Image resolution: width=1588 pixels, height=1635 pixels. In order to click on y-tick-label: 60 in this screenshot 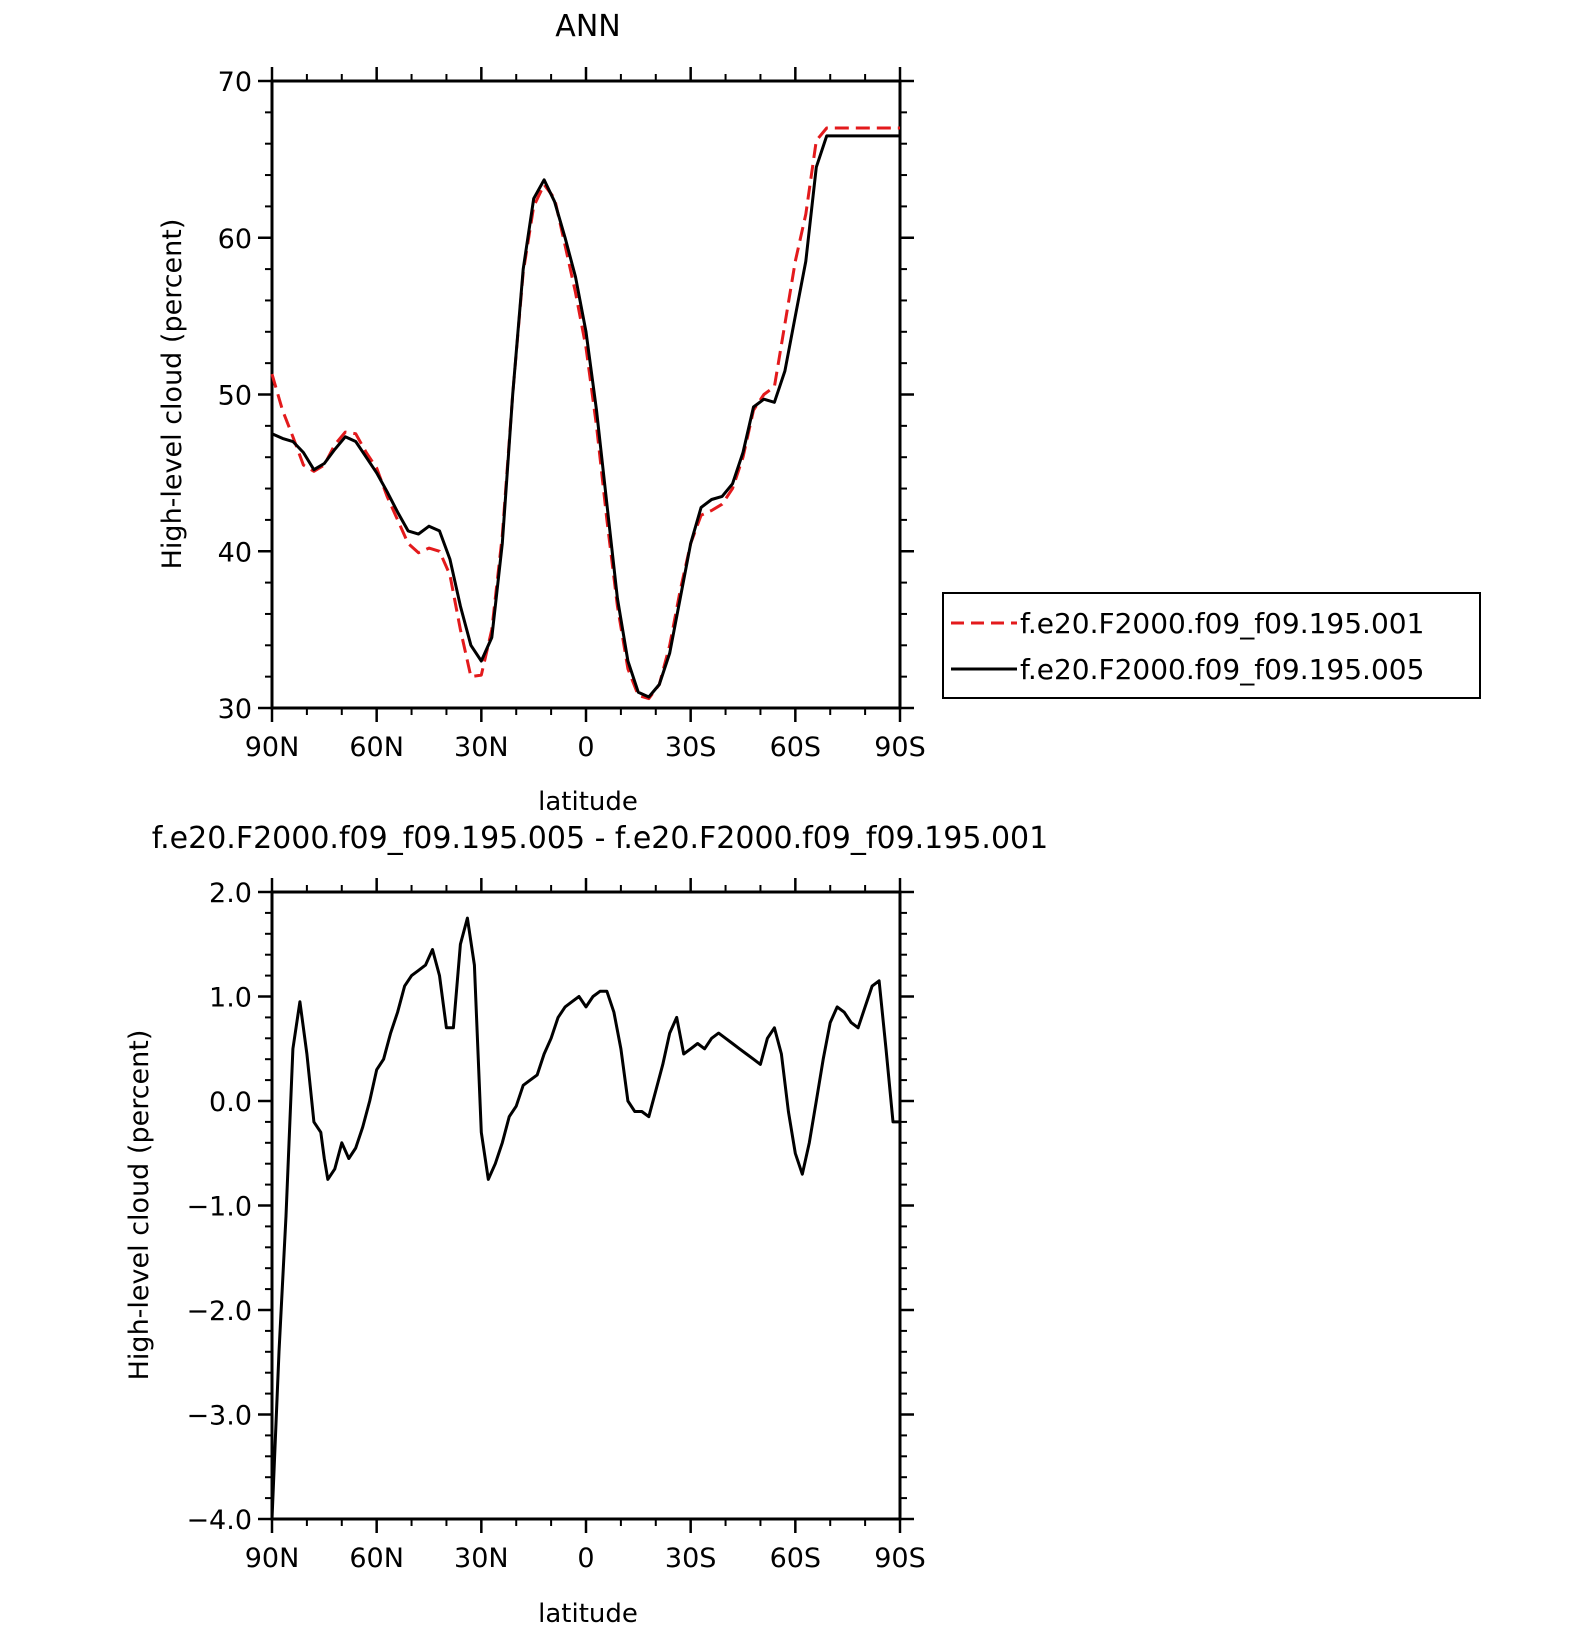, I will do `click(235, 239)`.